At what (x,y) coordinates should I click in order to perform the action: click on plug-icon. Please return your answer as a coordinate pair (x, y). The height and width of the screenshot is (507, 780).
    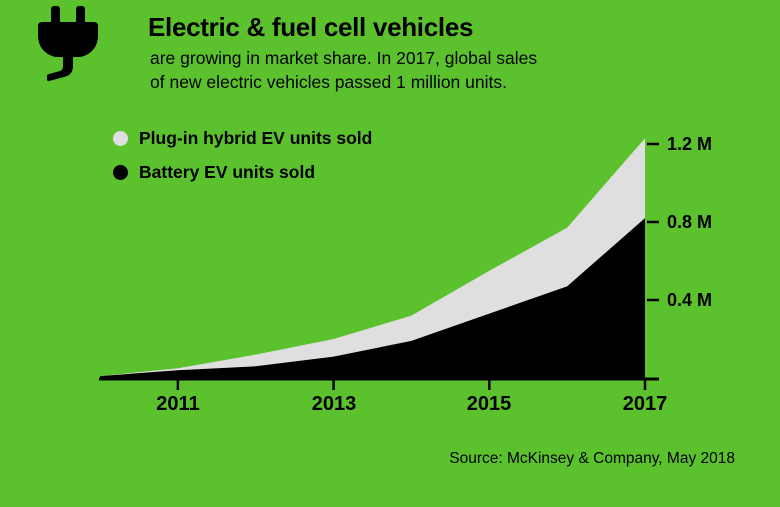
    Looking at the image, I should click on (68, 45).